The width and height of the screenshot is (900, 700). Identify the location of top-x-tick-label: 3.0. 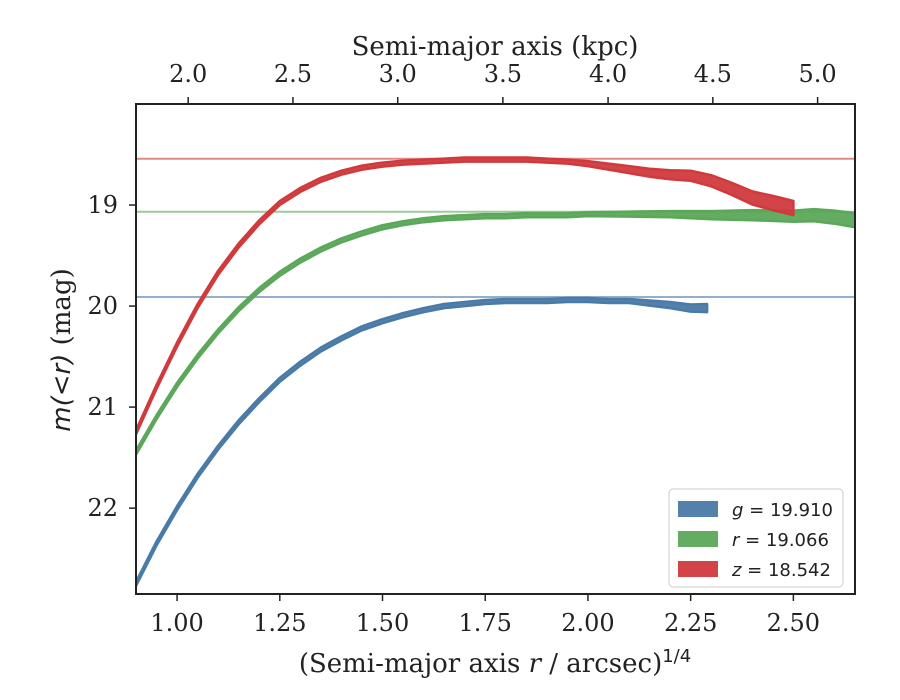
(398, 74).